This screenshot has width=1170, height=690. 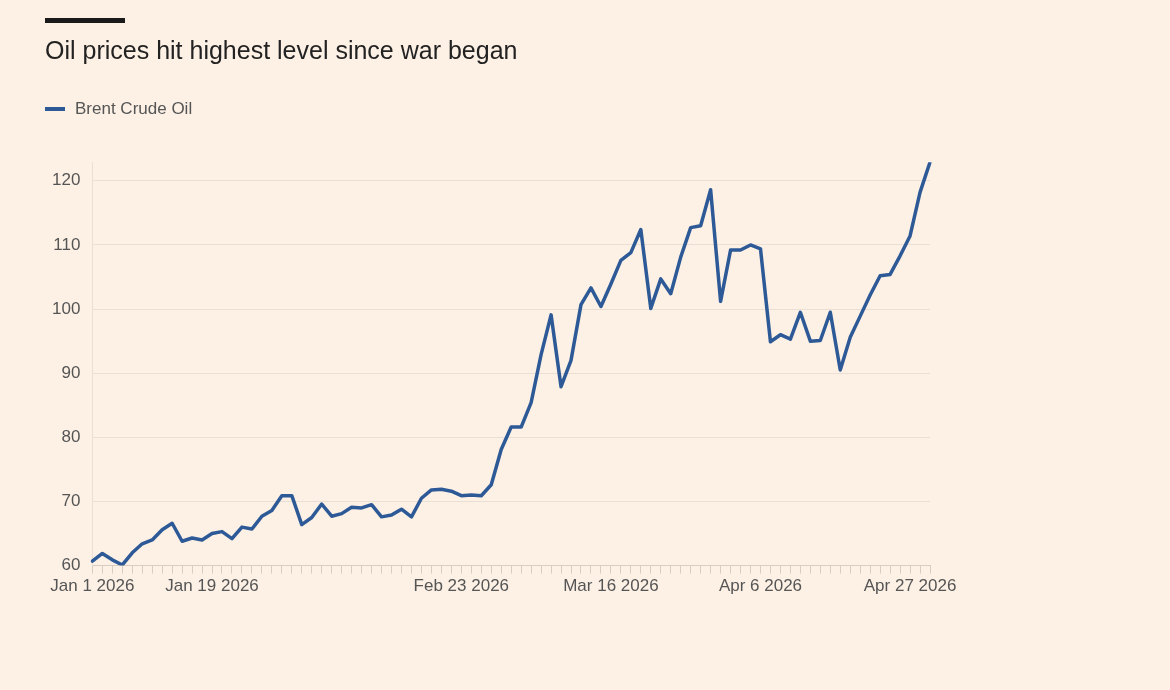 What do you see at coordinates (66, 180) in the screenshot?
I see `y-tick-label: 120` at bounding box center [66, 180].